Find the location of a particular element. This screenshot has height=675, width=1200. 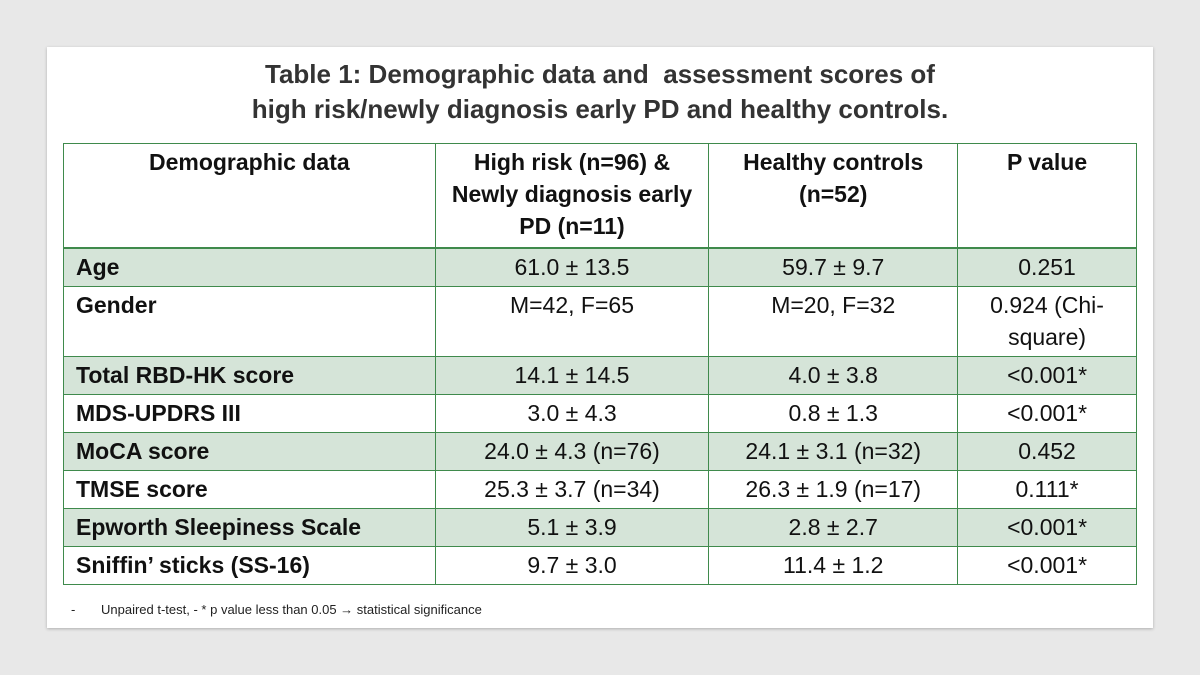

table-cell: M=20, F=32 is located at coordinates (833, 321).